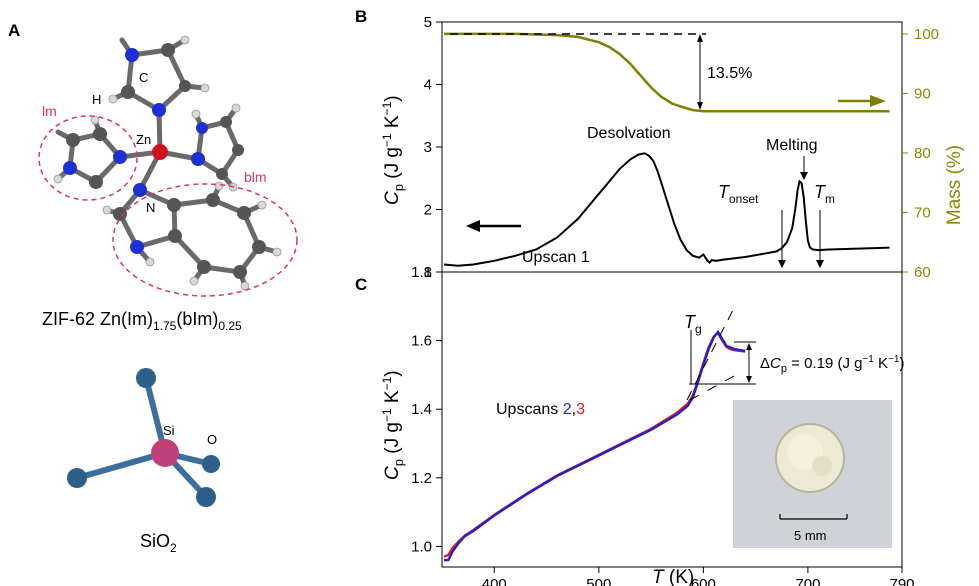  I want to click on im-highlight-circle, so click(88, 158).